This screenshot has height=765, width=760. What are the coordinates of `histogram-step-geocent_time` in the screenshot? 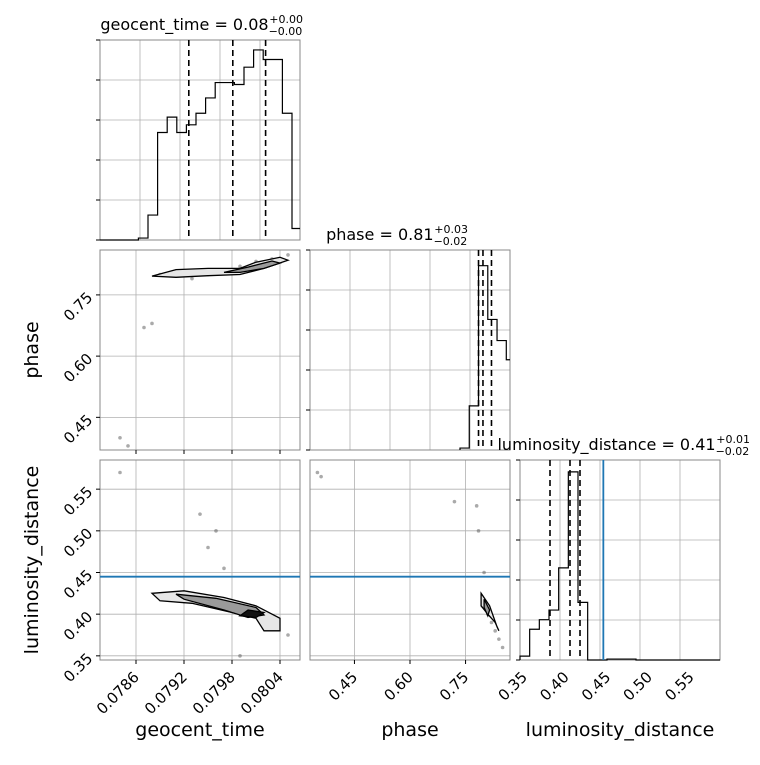 It's located at (200, 145).